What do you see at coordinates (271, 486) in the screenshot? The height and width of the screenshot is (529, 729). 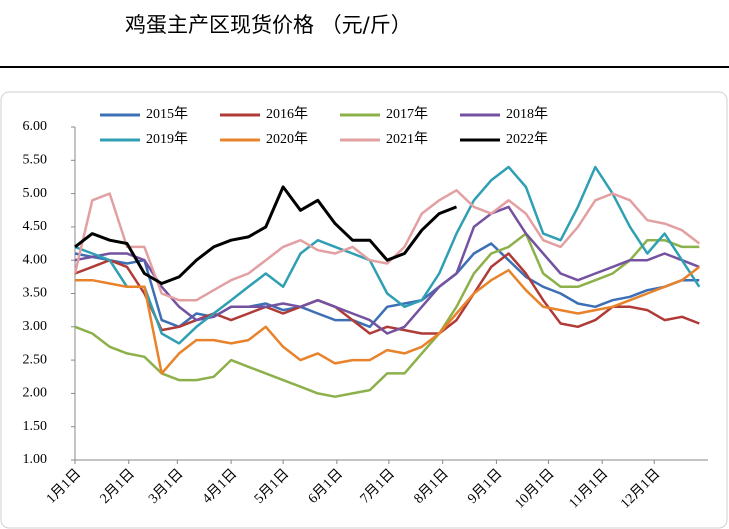 I see `x-tick-label: 5月1日` at bounding box center [271, 486].